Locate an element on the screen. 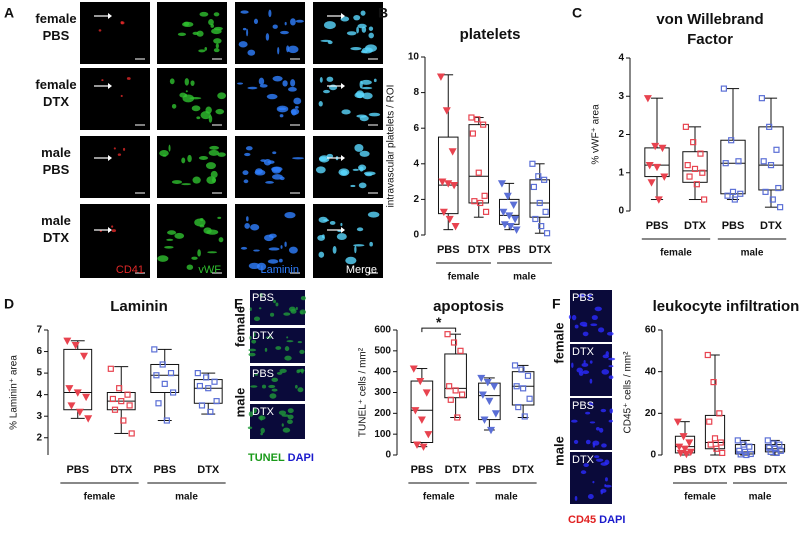 Image resolution: width=800 pixels, height=535 pixels. row-label-line: female is located at coordinates (55, 18).